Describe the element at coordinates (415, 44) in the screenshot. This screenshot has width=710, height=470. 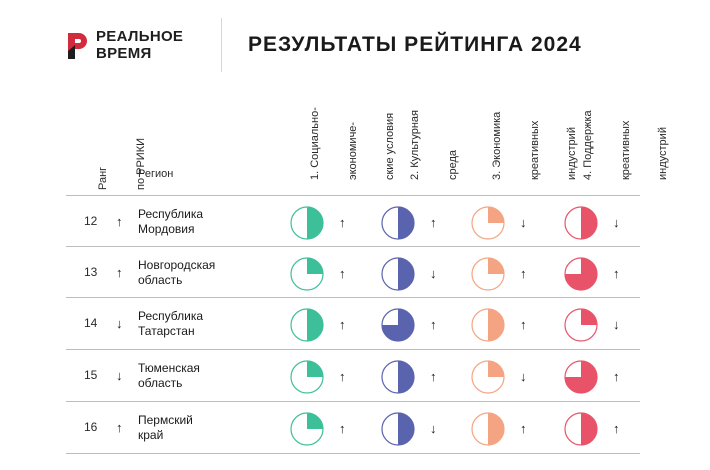
I see `page-title: РЕЗУЛЬТАТЫ РЕЙТИНГА 2024` at that location.